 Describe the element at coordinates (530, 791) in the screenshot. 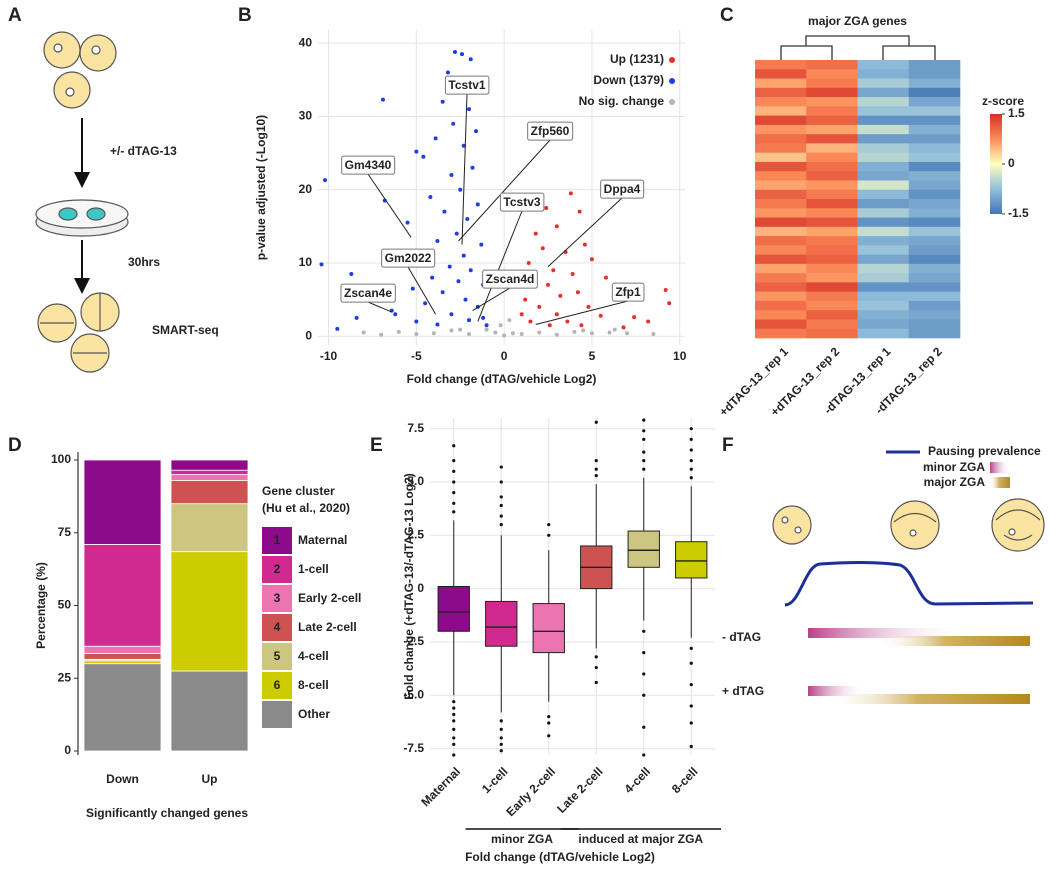

I see `x-tick-label: Early 2-cell` at that location.